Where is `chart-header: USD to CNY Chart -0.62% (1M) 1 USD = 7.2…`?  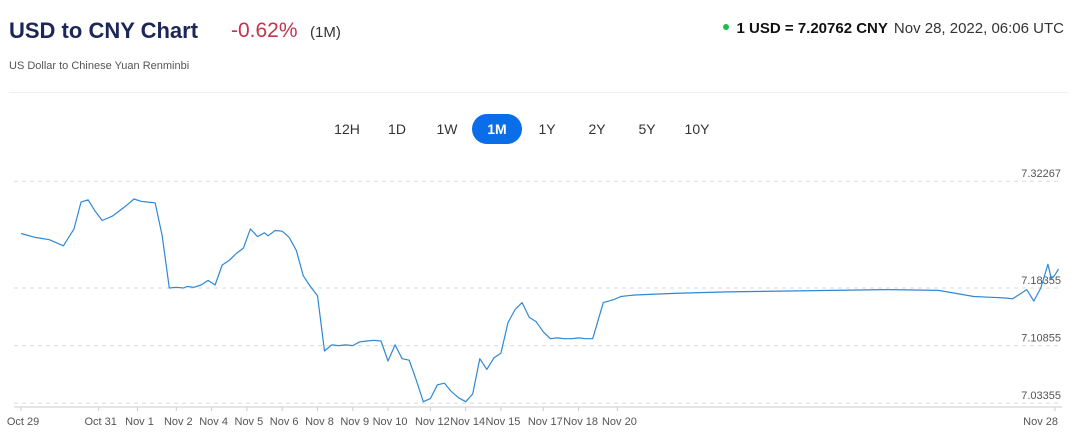 chart-header: USD to CNY Chart -0.62% (1M) 1 USD = 7.2… is located at coordinates (536, 36).